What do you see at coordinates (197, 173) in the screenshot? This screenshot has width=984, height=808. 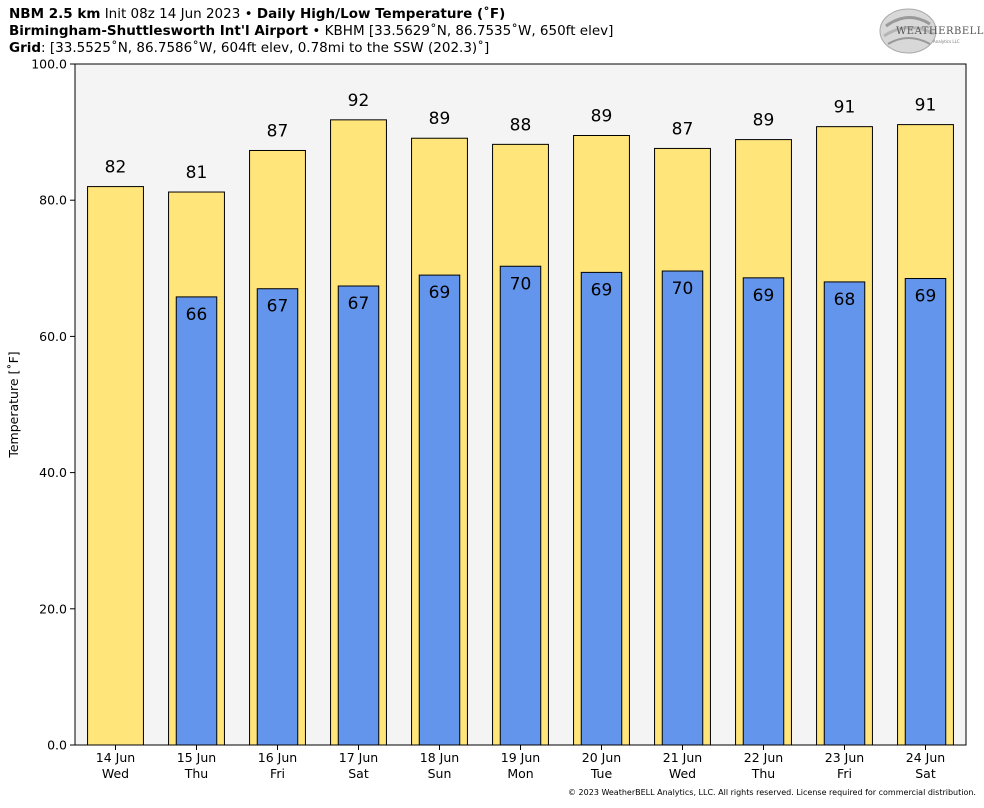 I see `high-value-label: 81` at bounding box center [197, 173].